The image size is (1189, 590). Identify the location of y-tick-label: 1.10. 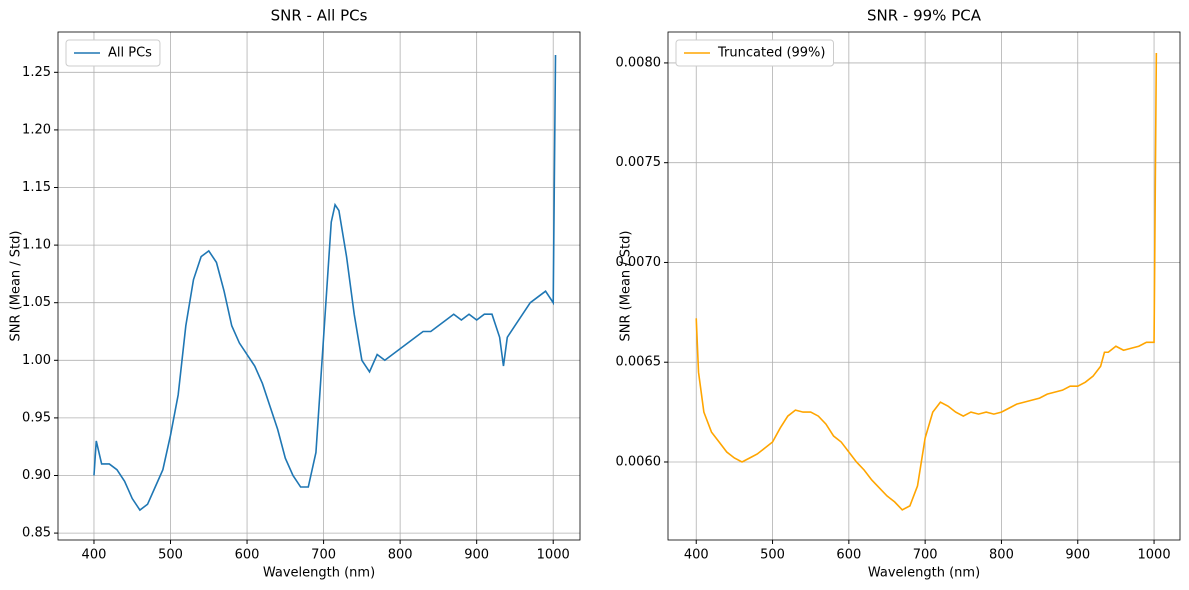
(36, 245).